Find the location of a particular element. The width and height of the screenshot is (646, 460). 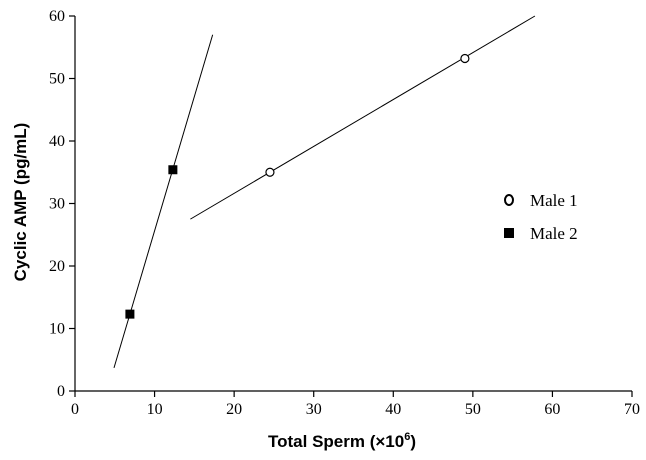

x-axis-title: Total Sperm (×106) is located at coordinates (342, 441).